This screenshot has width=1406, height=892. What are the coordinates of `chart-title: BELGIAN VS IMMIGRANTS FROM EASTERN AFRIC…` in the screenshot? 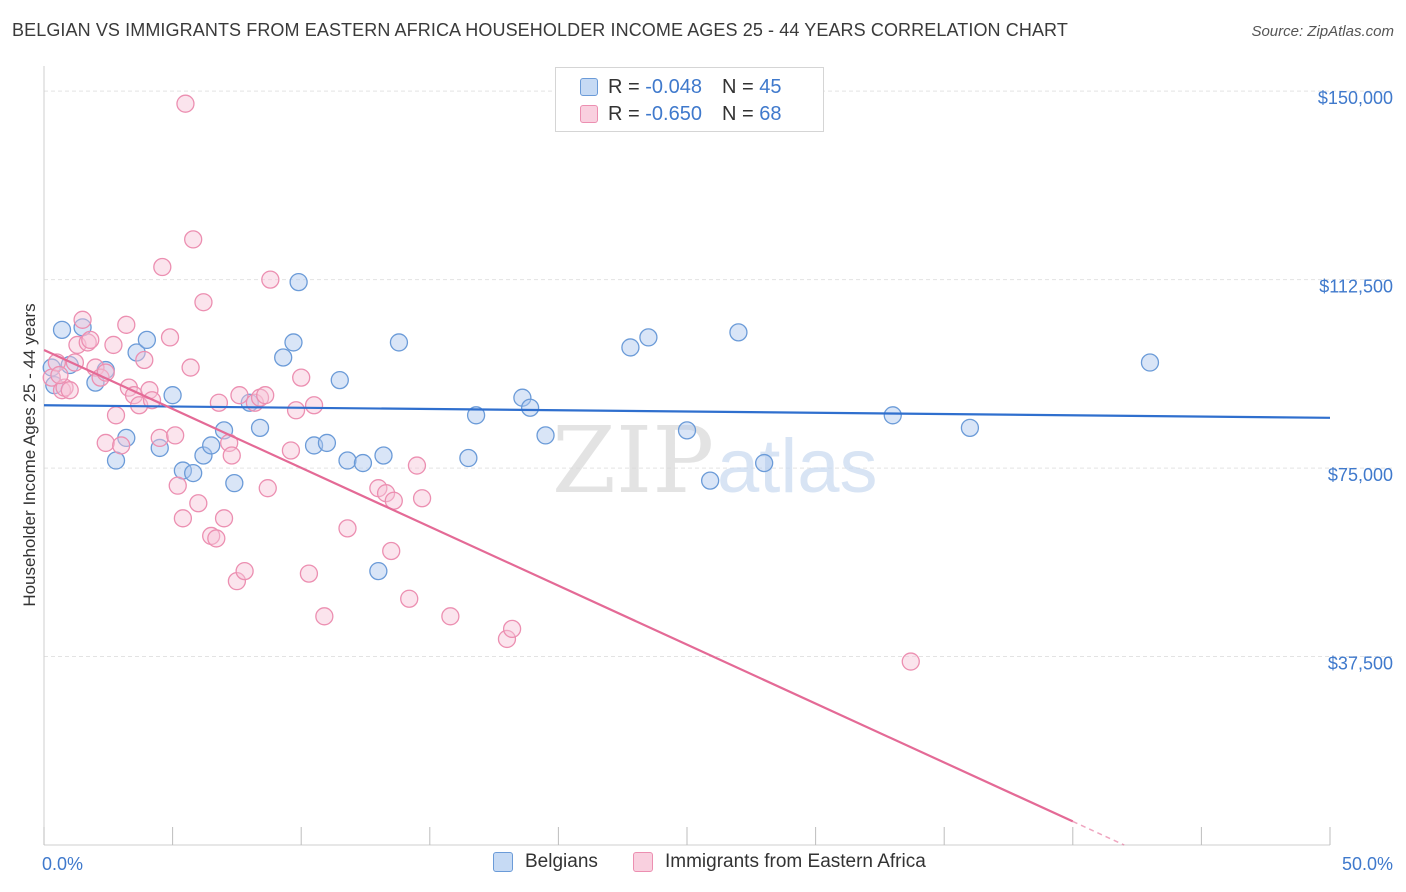 It's located at (540, 30).